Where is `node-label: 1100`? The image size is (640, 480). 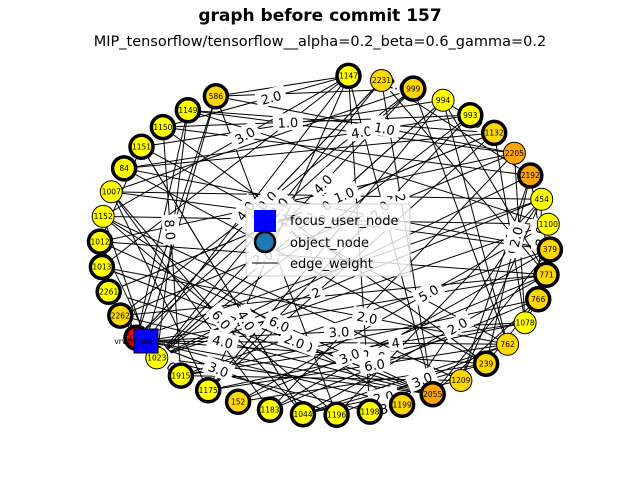
node-label: 1100 is located at coordinates (548, 224).